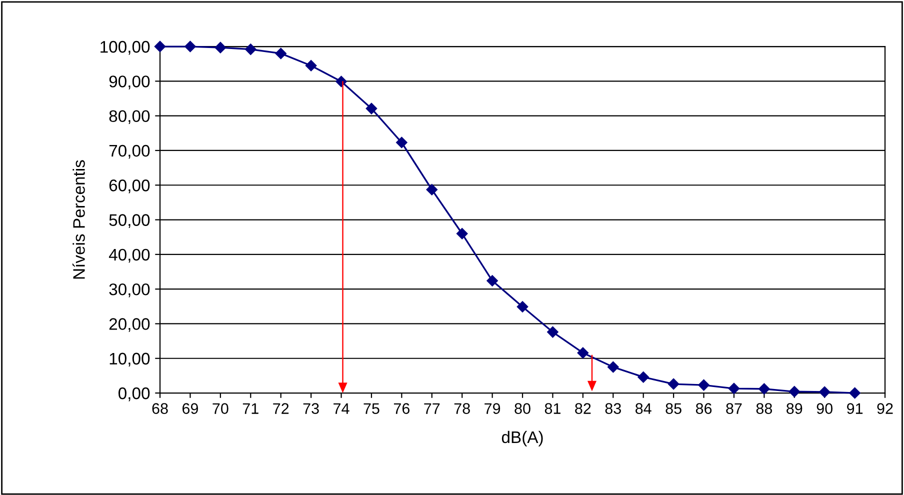 The height and width of the screenshot is (495, 904). What do you see at coordinates (522, 408) in the screenshot?
I see `x-tick-label: 80` at bounding box center [522, 408].